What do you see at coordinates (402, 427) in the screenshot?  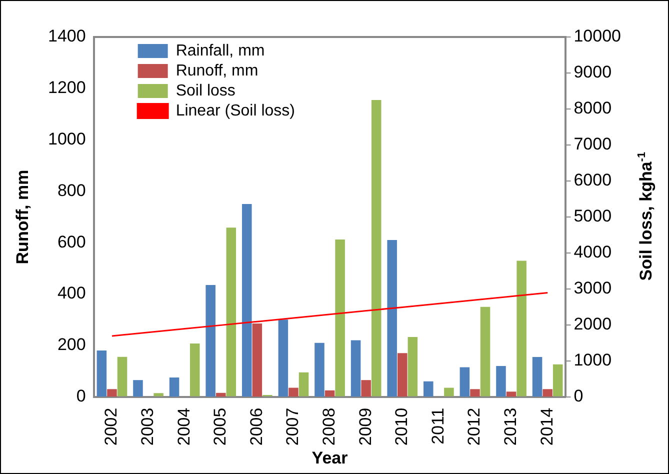 I see `x-tick-label: 2010` at bounding box center [402, 427].